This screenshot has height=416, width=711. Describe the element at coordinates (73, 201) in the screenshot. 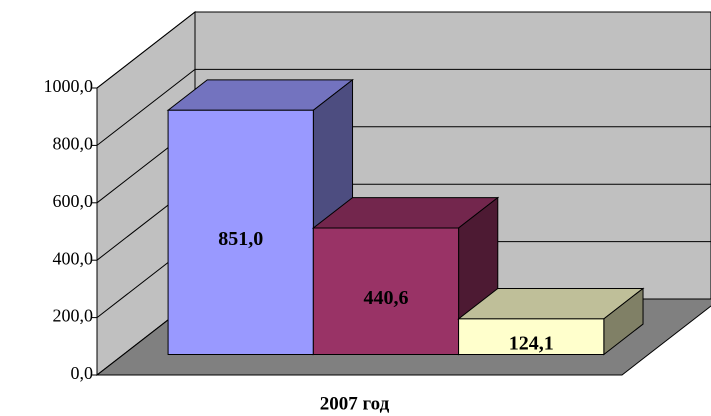

I see `y-tick-label: 600,0` at that location.